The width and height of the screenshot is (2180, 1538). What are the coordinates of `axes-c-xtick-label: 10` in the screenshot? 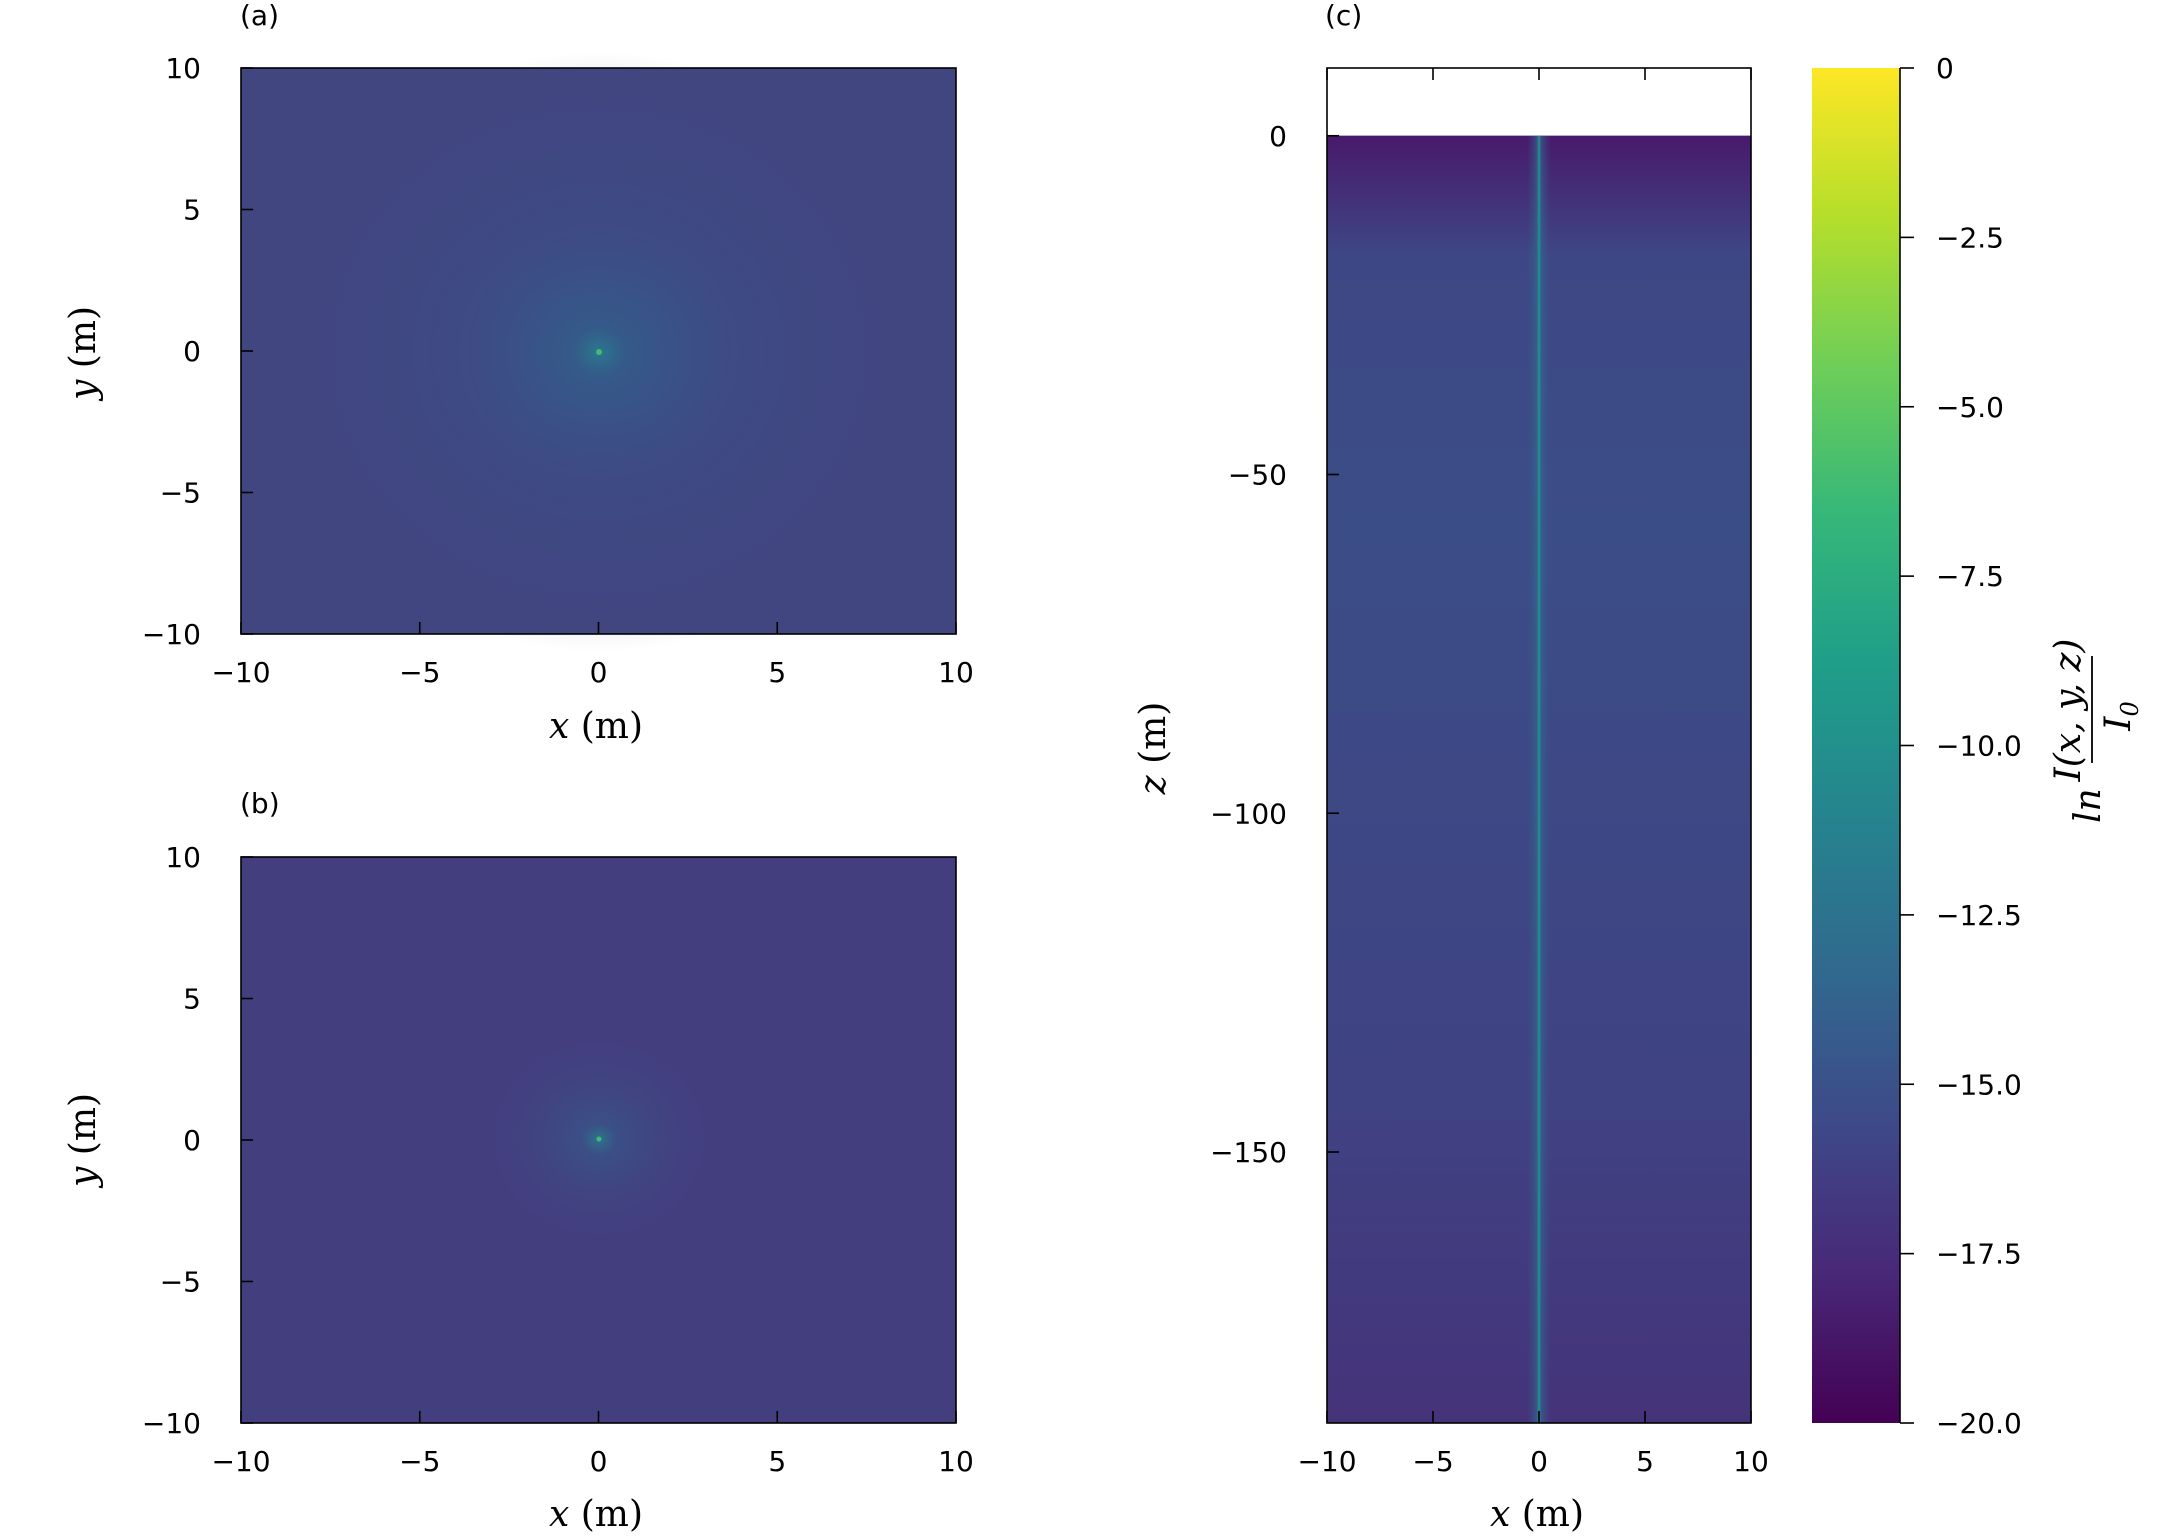 It's located at (1751, 1461).